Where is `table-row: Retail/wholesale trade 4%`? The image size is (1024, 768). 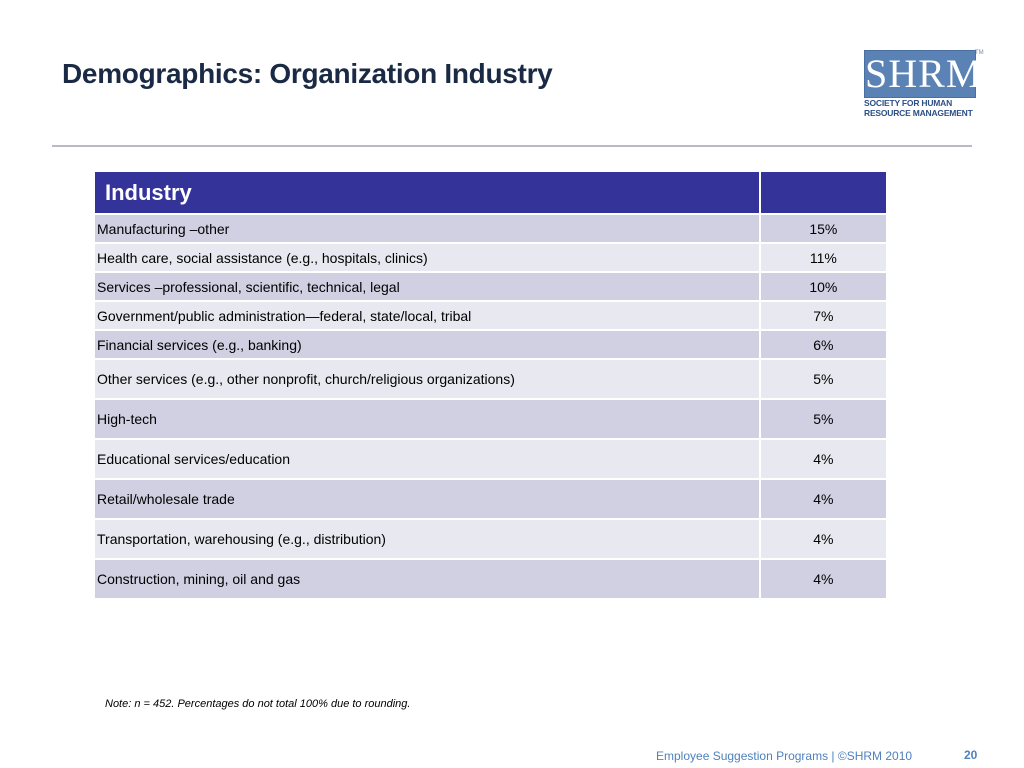
table-row: Retail/wholesale trade 4% is located at coordinates (491, 499).